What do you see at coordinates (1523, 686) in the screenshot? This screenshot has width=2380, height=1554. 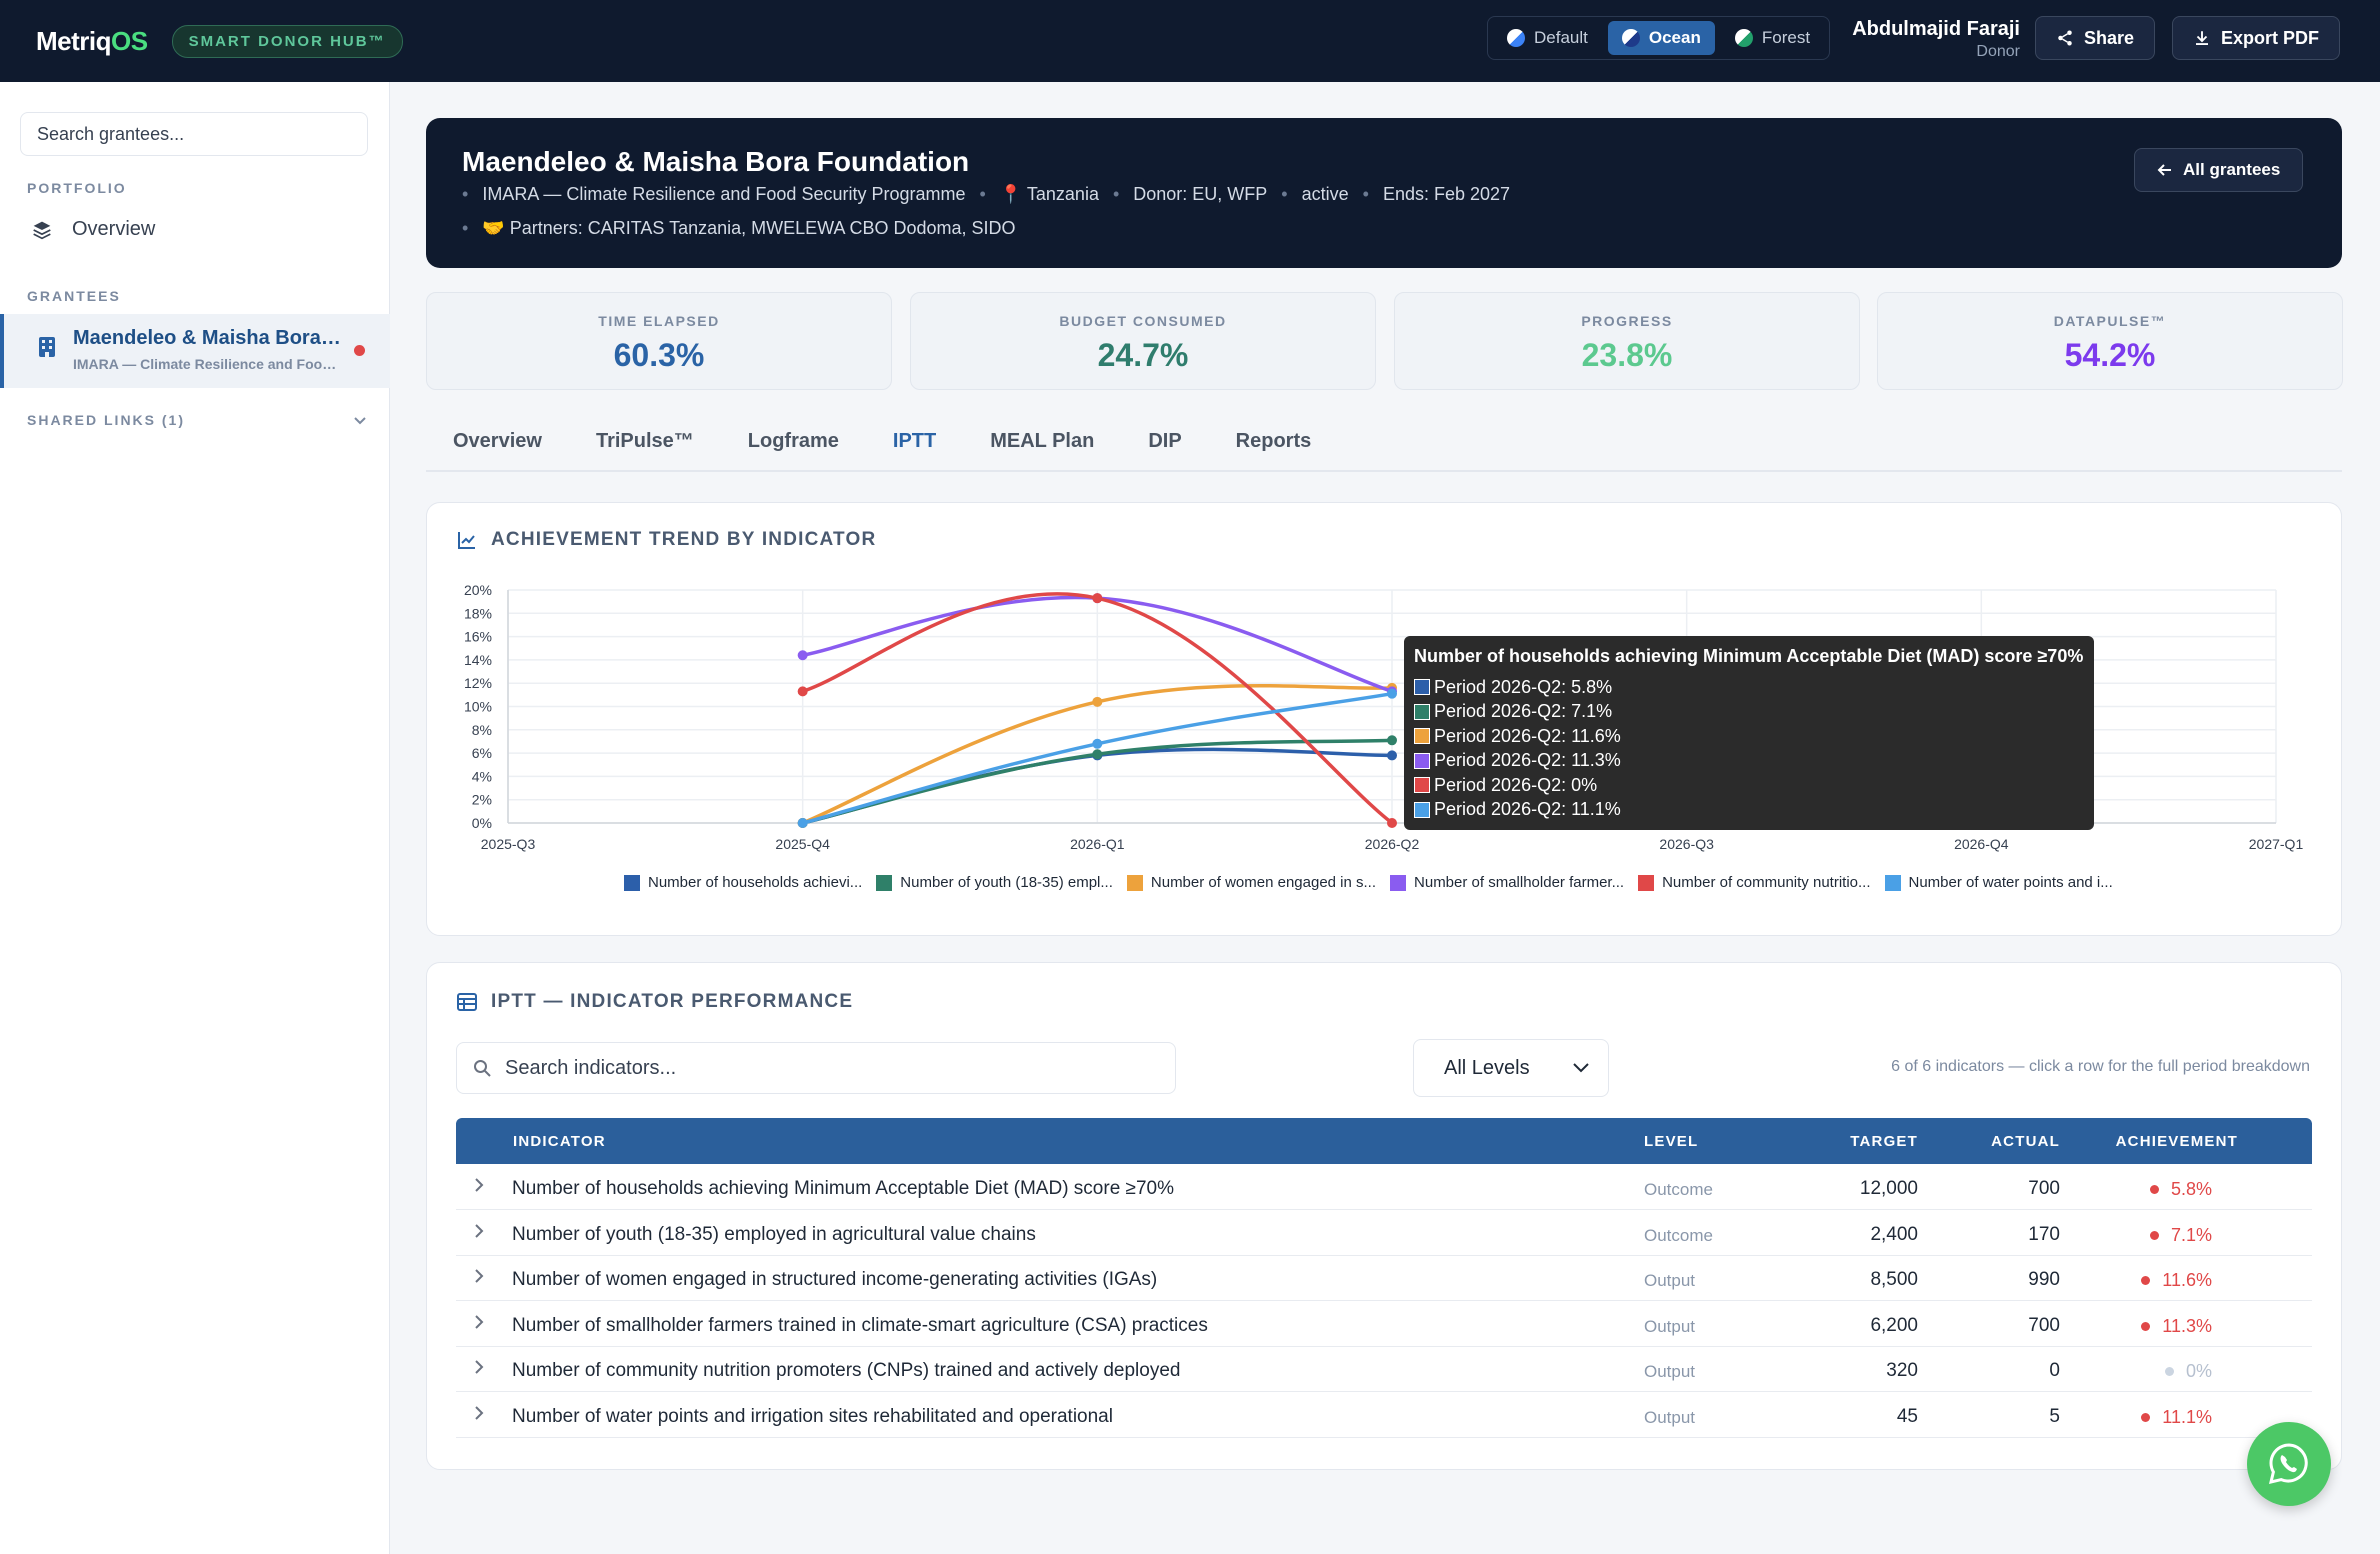 I see `tooltip-value: Period 2026-Q2: 5.8%` at bounding box center [1523, 686].